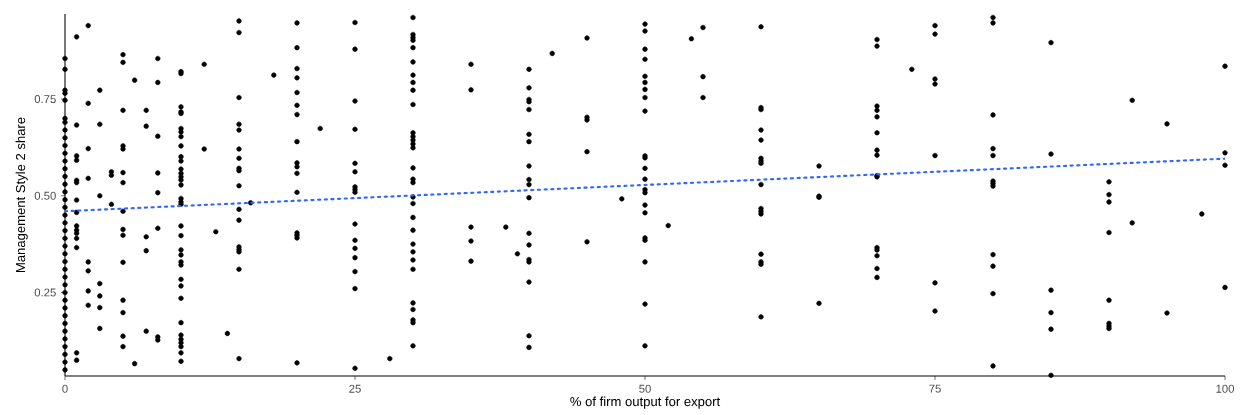  What do you see at coordinates (45, 99) in the screenshot?
I see `y-tick-label: 0.75` at bounding box center [45, 99].